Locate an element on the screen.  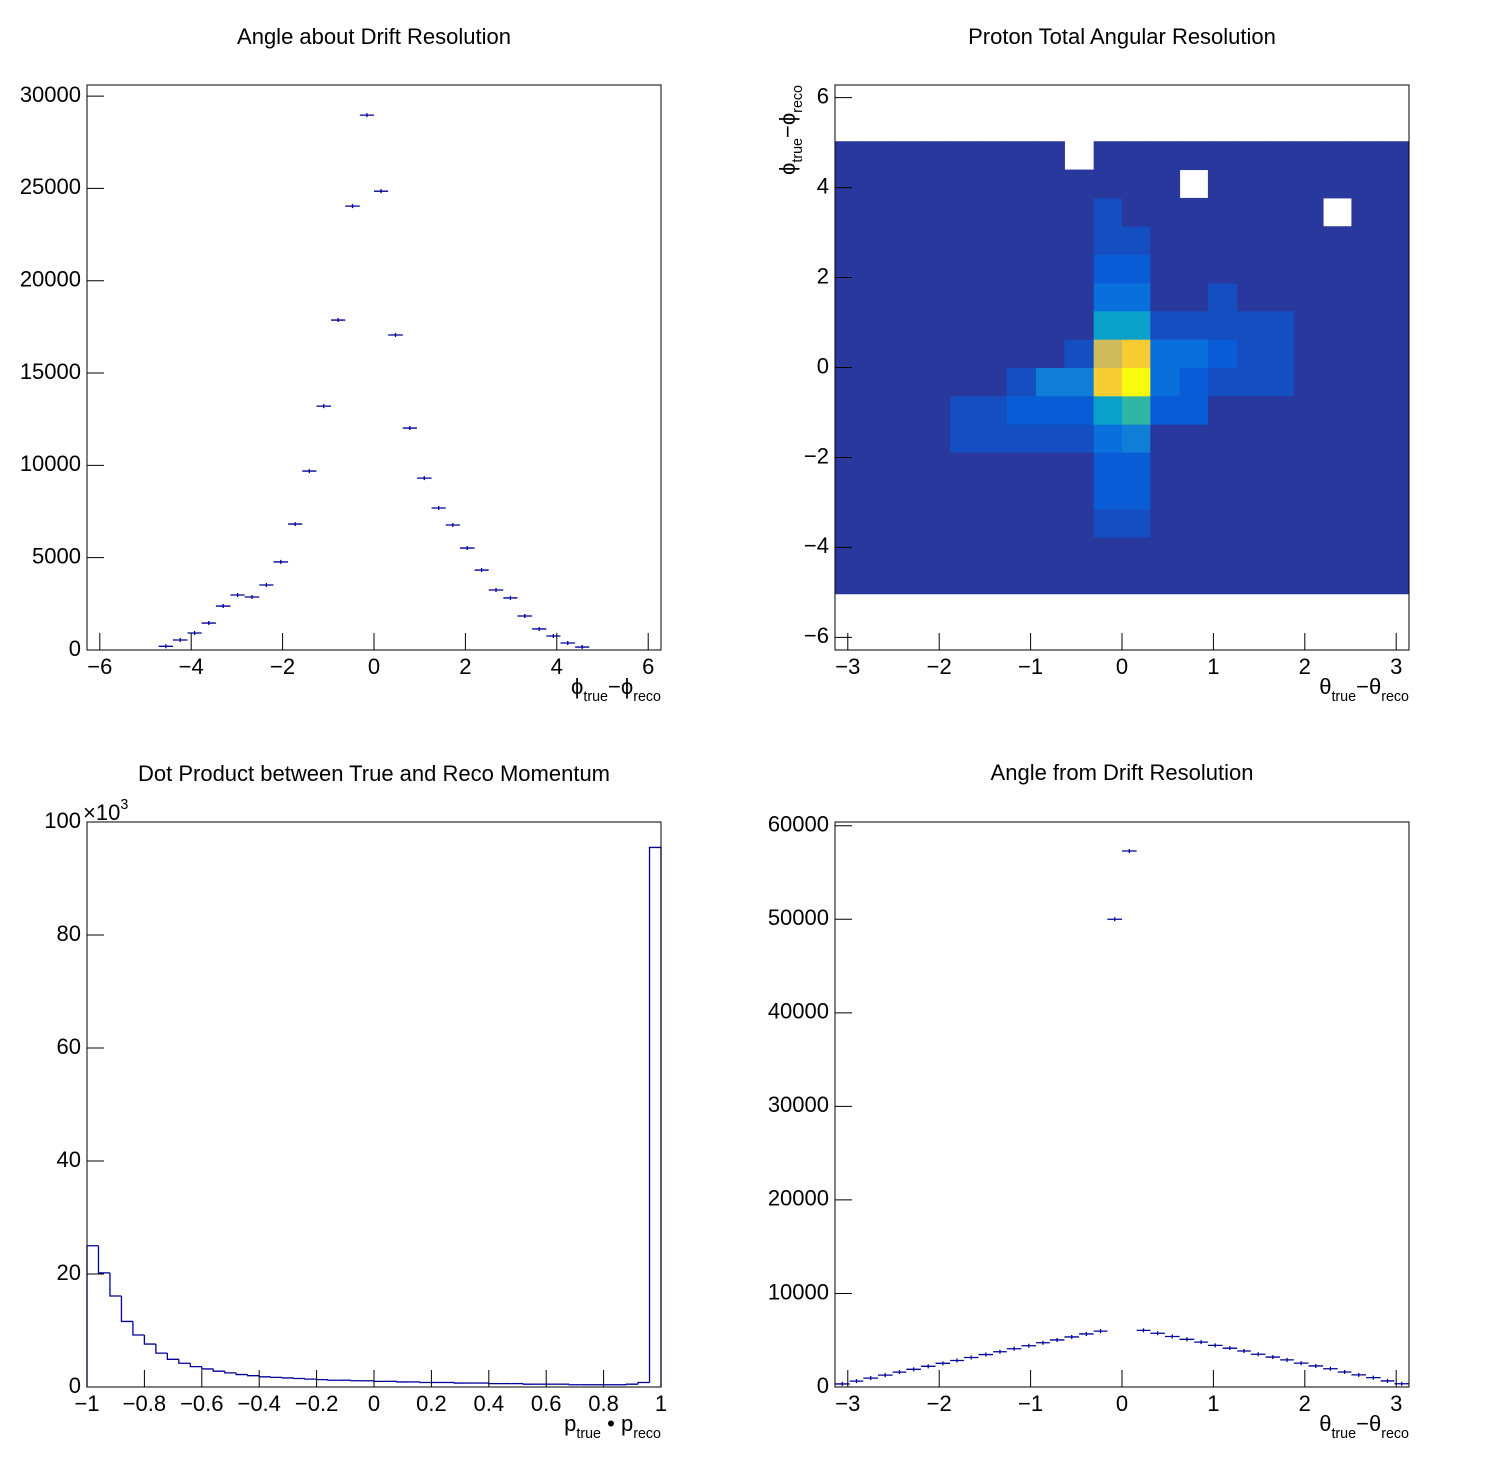
x-tick-label: 2 is located at coordinates (1305, 666).